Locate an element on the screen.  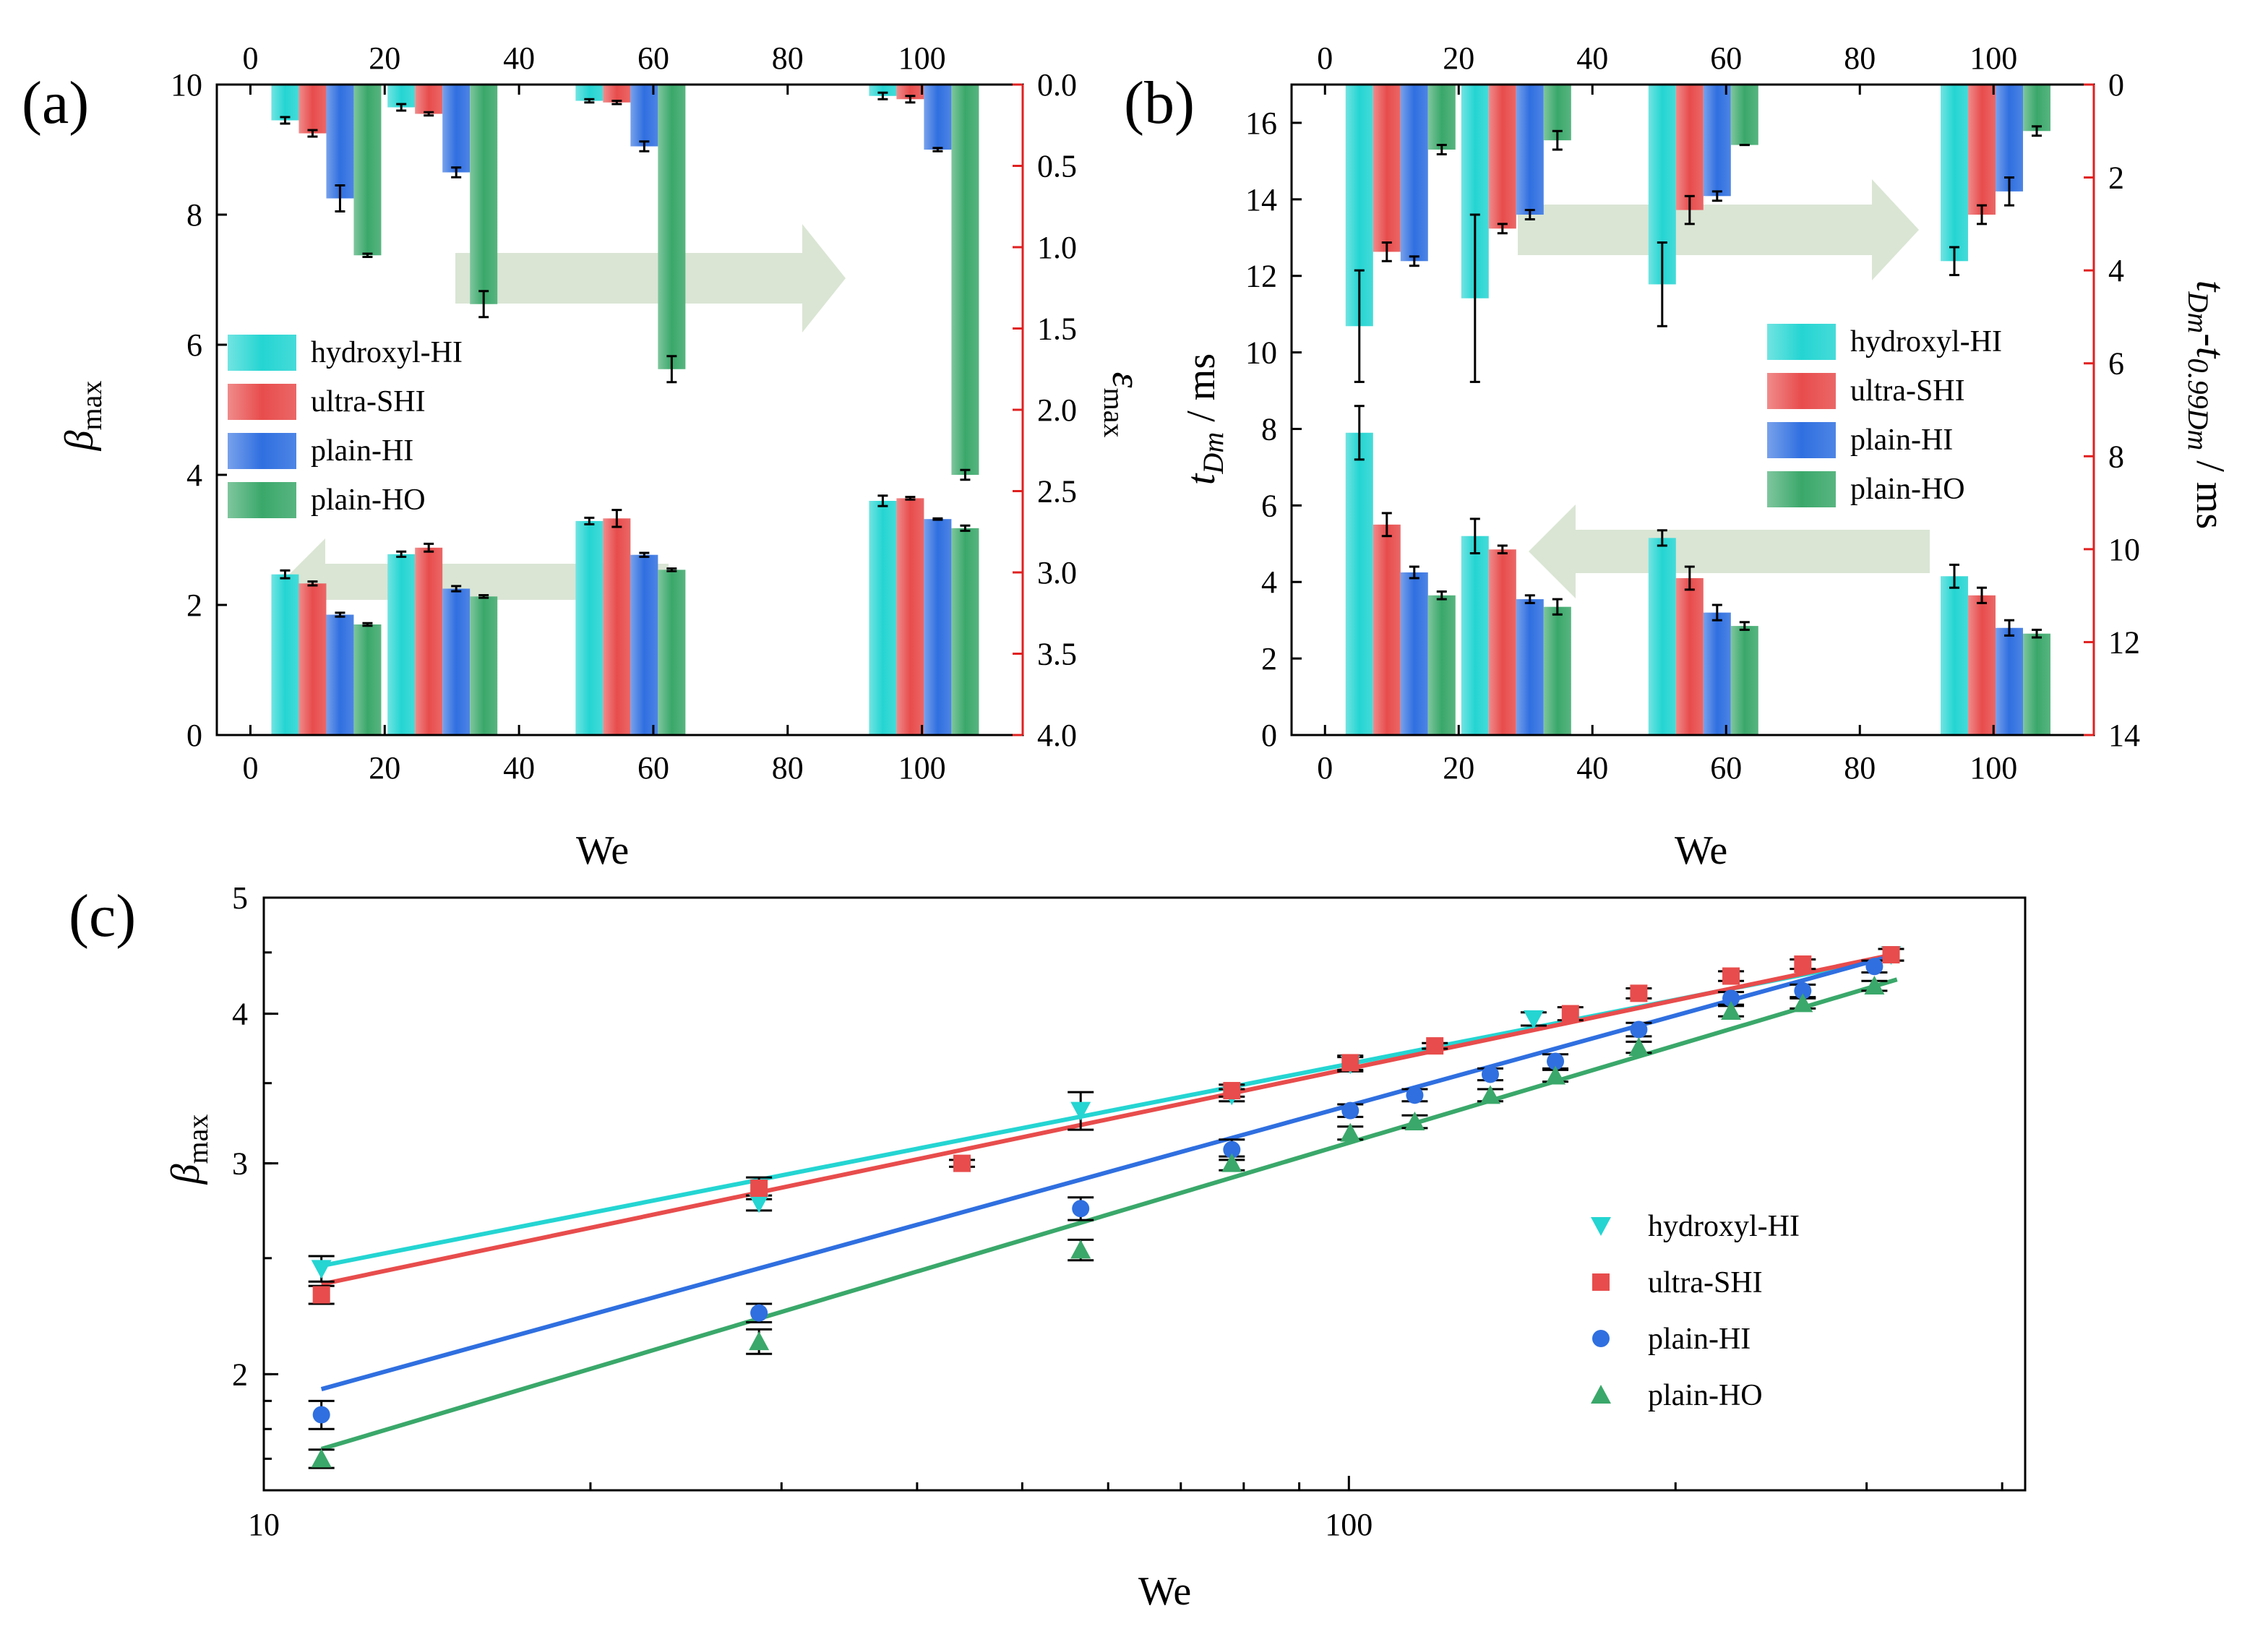
ytick-label-a-5: 10 is located at coordinates (186, 85).